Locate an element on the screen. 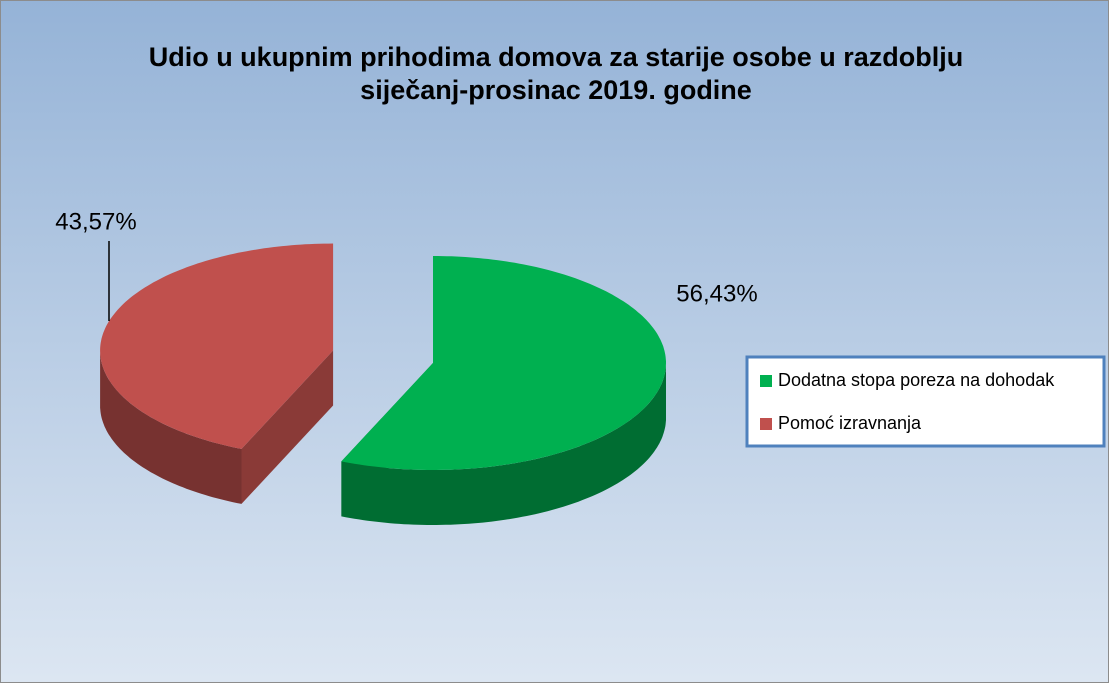 This screenshot has width=1109, height=683. legend-box is located at coordinates (925, 401).